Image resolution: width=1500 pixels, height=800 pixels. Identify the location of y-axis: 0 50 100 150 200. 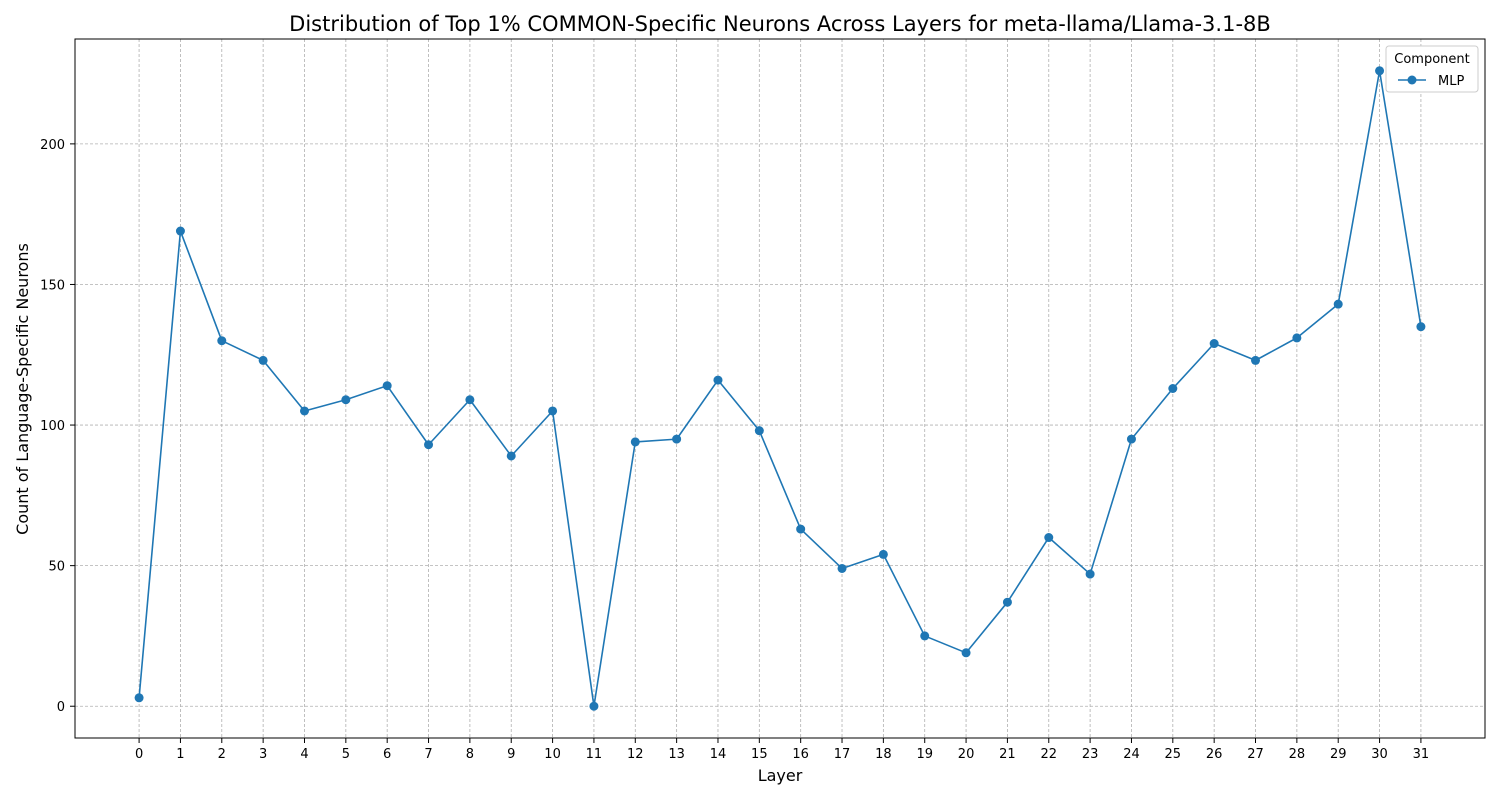
(57, 426).